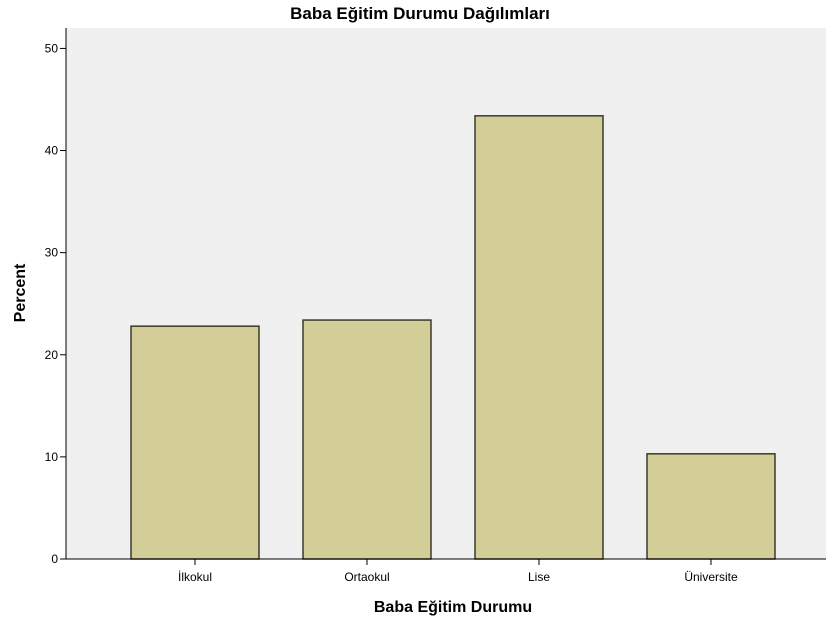  I want to click on x-axis-title: Baba Eğitim Durumu, so click(453, 607).